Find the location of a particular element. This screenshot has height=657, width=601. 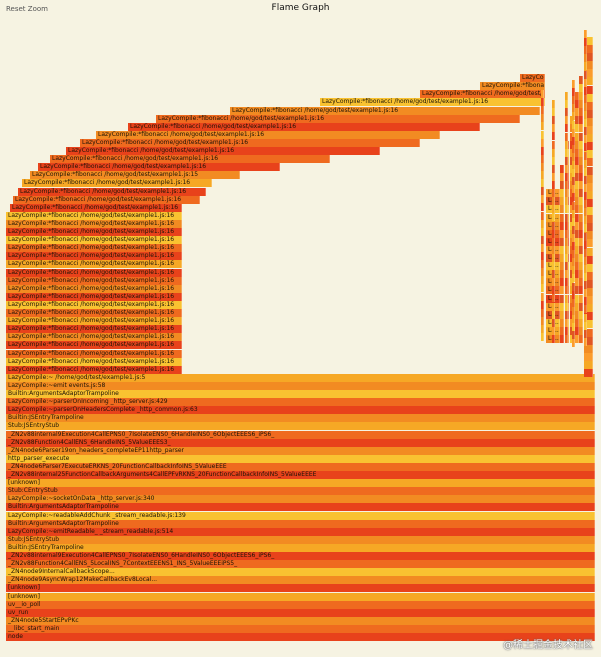

flame-frame: [unknown] is located at coordinates (300, 596).